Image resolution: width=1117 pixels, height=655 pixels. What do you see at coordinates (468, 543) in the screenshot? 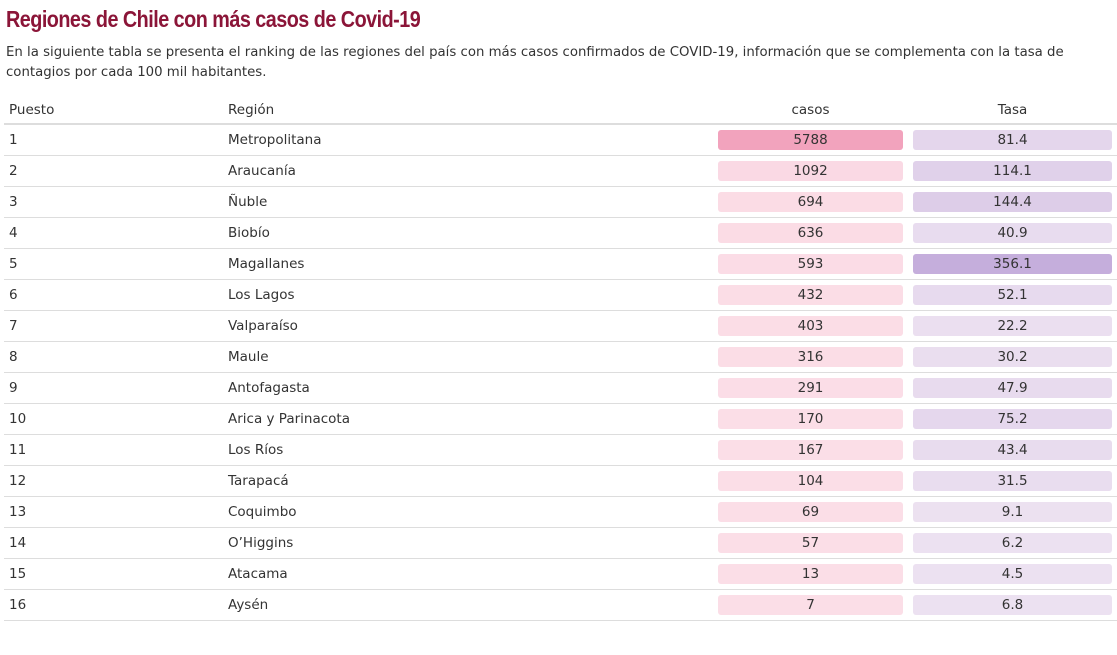
I see `region: O’Higgins` at bounding box center [468, 543].